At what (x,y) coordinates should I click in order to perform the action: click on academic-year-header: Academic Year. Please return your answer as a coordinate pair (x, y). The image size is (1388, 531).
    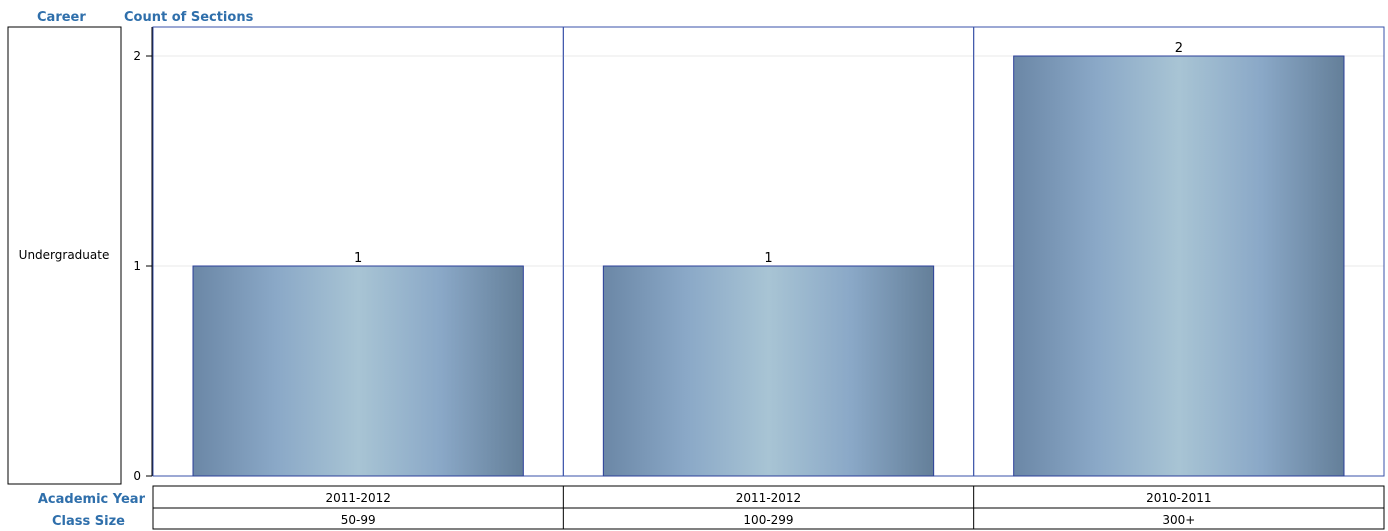
    Looking at the image, I should click on (92, 499).